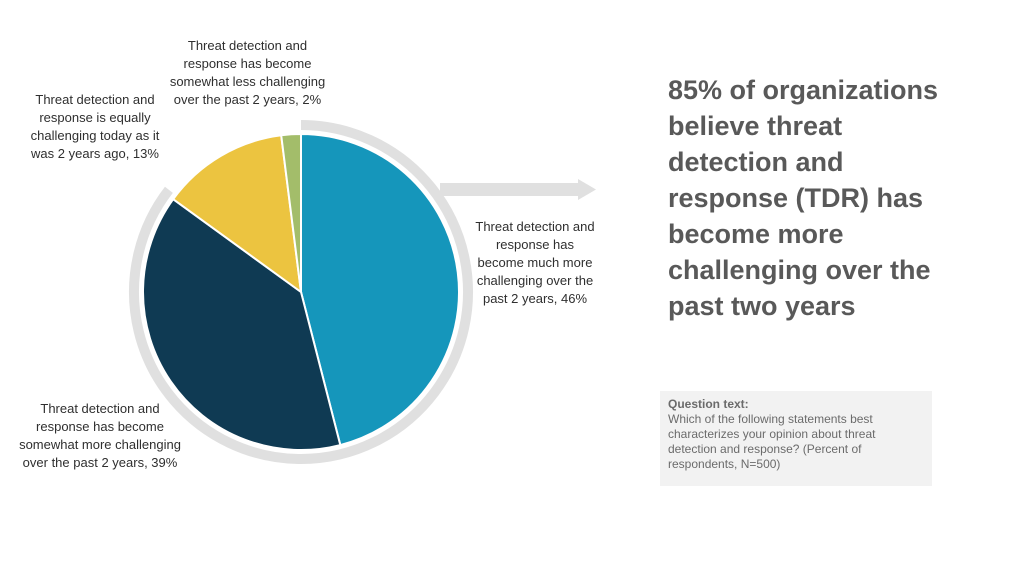 Image resolution: width=1024 pixels, height=576 pixels. Describe the element at coordinates (380, 289) in the screenshot. I see `pie-slice-much-more` at that location.